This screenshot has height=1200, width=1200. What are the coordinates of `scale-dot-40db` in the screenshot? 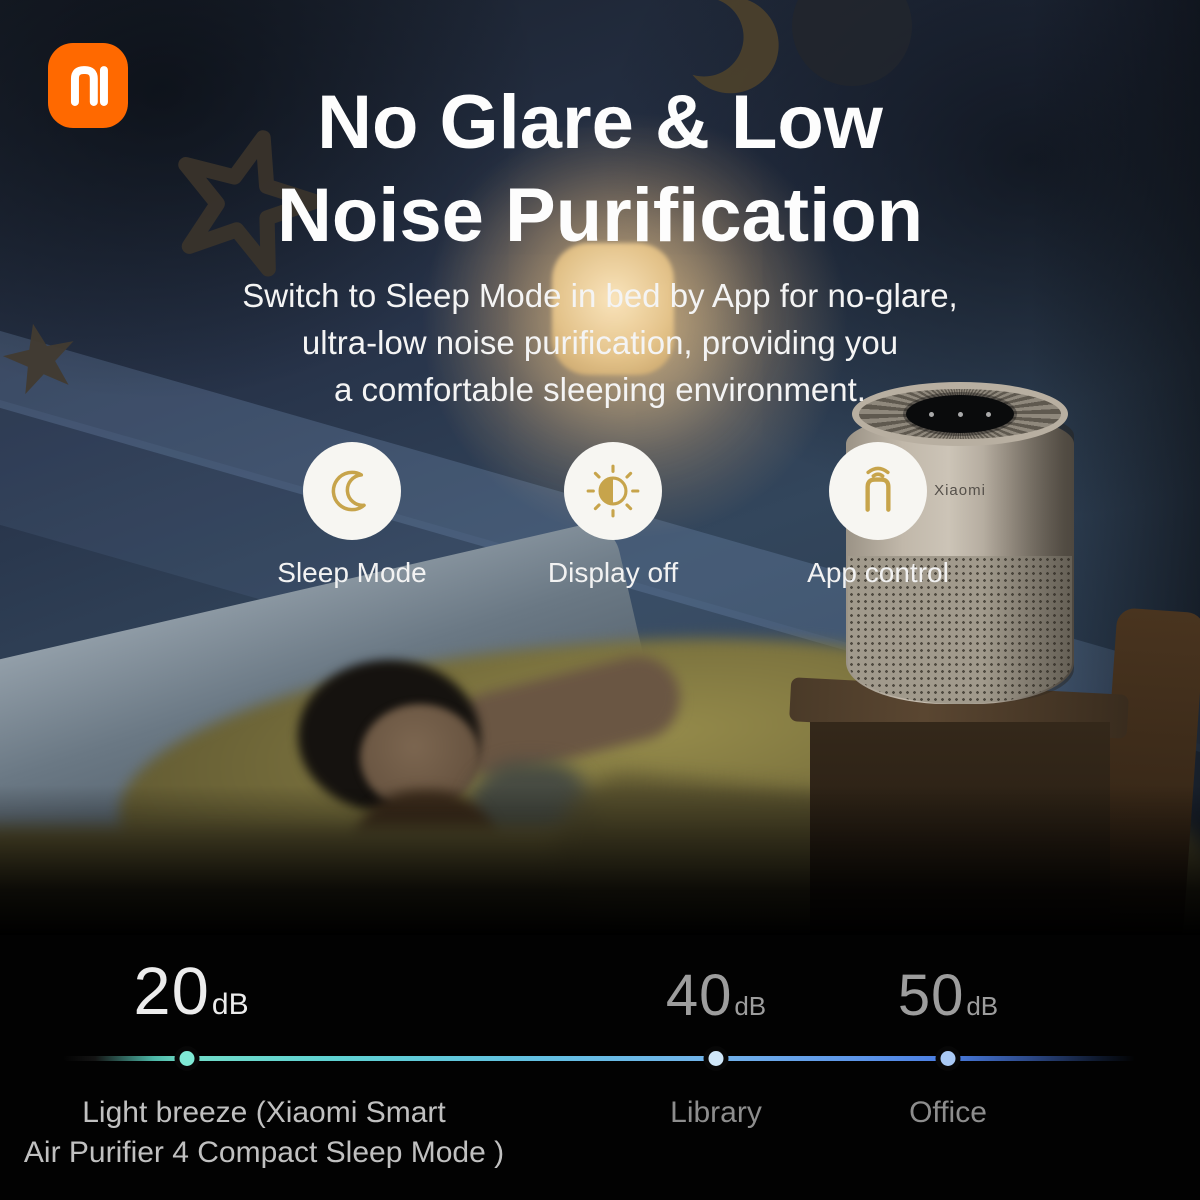 It's located at (716, 1058).